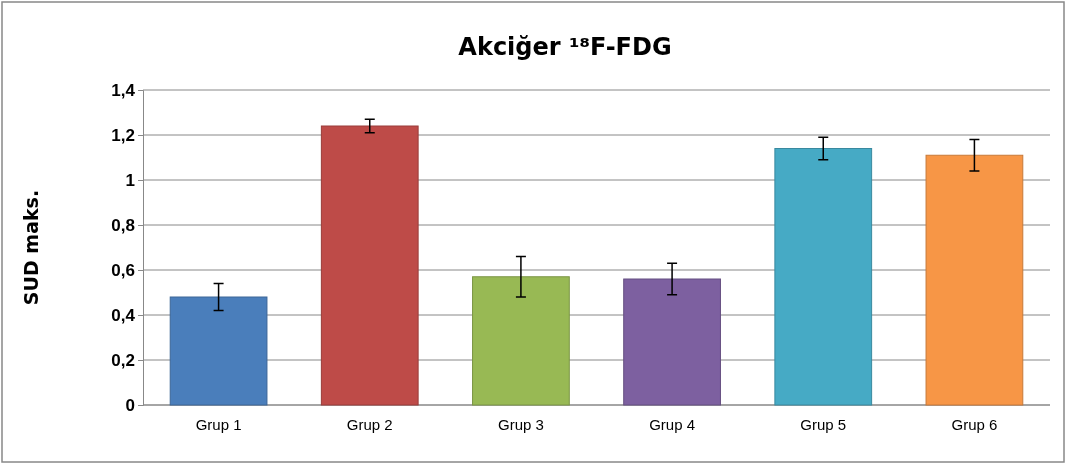 This screenshot has height=467, width=1068. What do you see at coordinates (520, 424) in the screenshot?
I see `x-tick-label: Grup 3` at bounding box center [520, 424].